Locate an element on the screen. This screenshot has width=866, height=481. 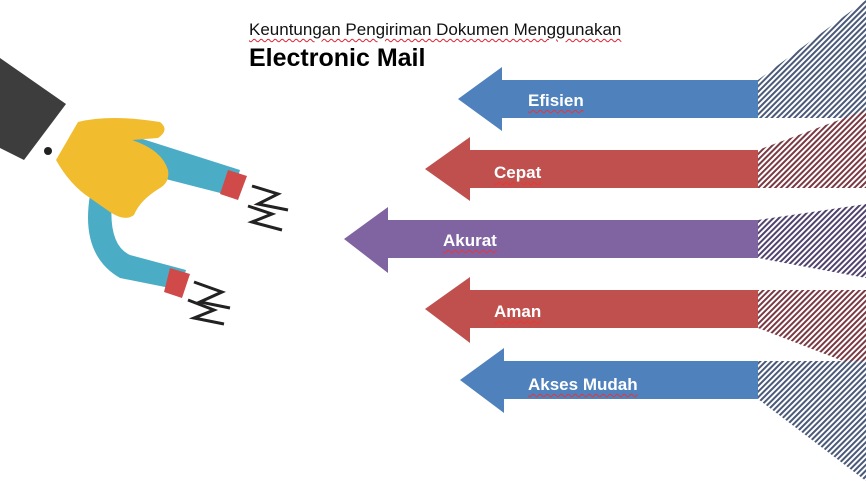
arrow-label-aman: Aman is located at coordinates (518, 311).